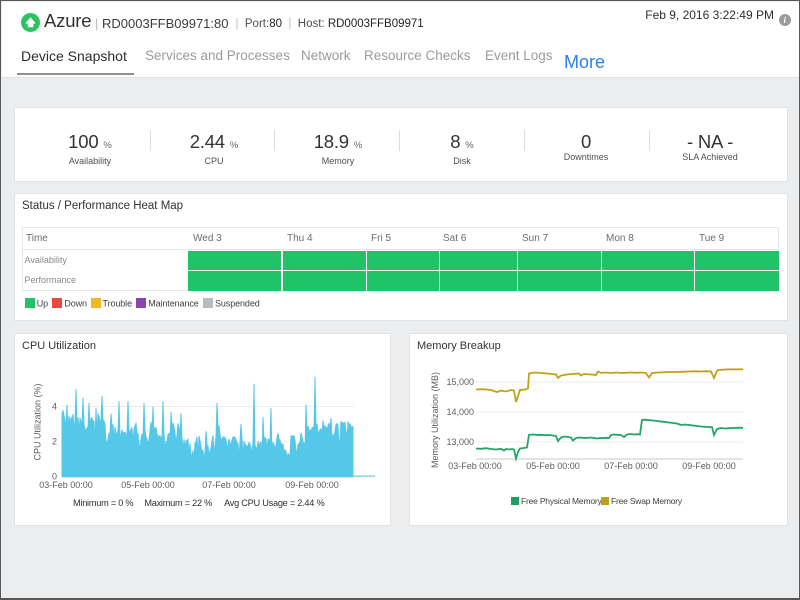 This screenshot has height=600, width=800. What do you see at coordinates (54, 477) in the screenshot?
I see `svg-text: 0` at bounding box center [54, 477].